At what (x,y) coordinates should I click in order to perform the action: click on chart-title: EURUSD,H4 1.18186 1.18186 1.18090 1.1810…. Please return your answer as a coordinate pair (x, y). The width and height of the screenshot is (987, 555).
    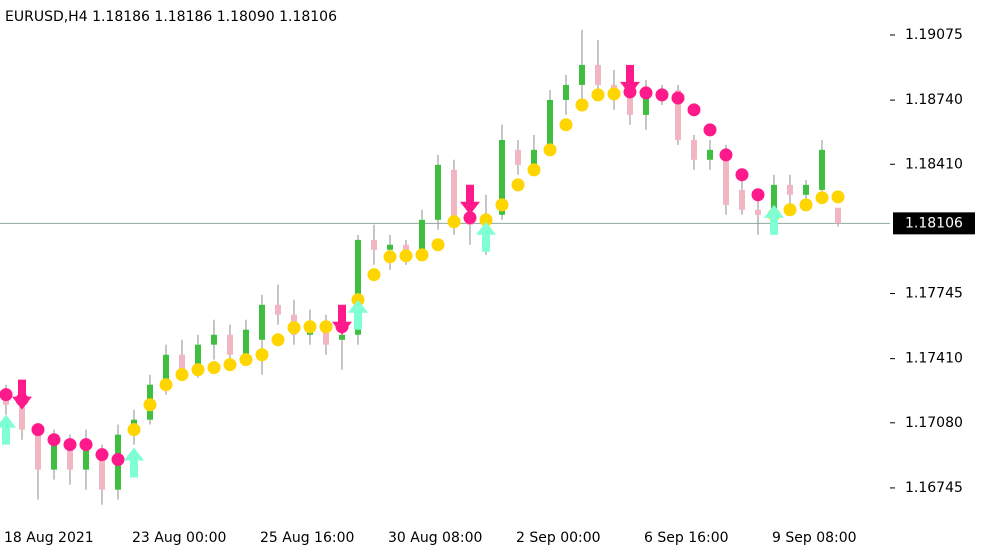
    Looking at the image, I should click on (171, 17).